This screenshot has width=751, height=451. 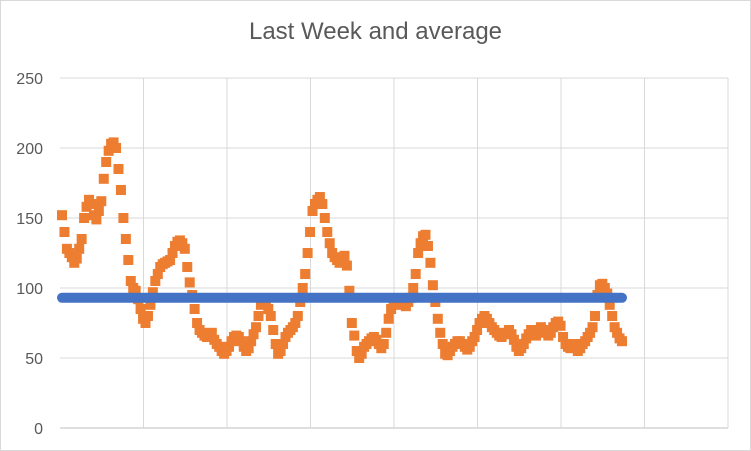 I want to click on y-tick-label: 150, so click(x=29, y=219).